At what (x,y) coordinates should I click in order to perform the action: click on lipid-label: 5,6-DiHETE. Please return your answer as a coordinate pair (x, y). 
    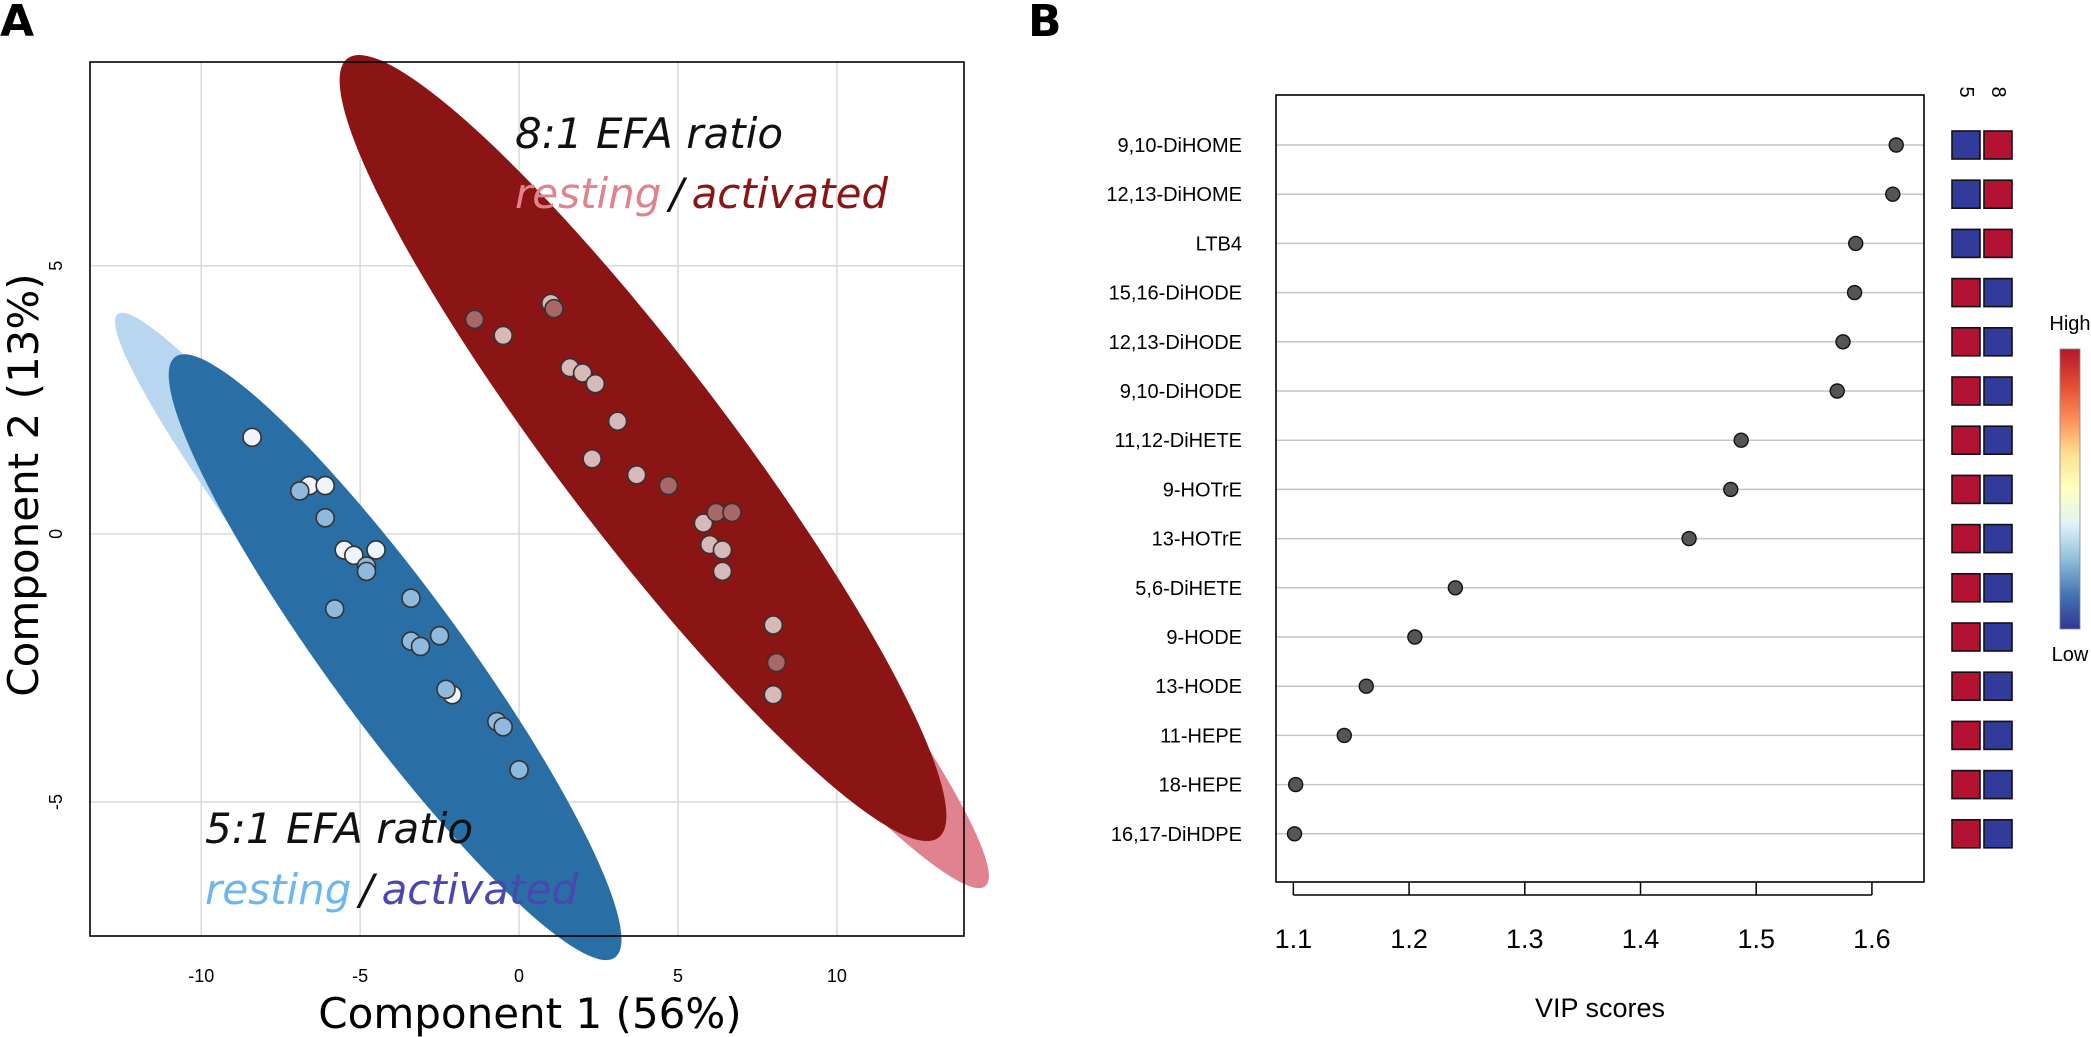
    Looking at the image, I should click on (1188, 589).